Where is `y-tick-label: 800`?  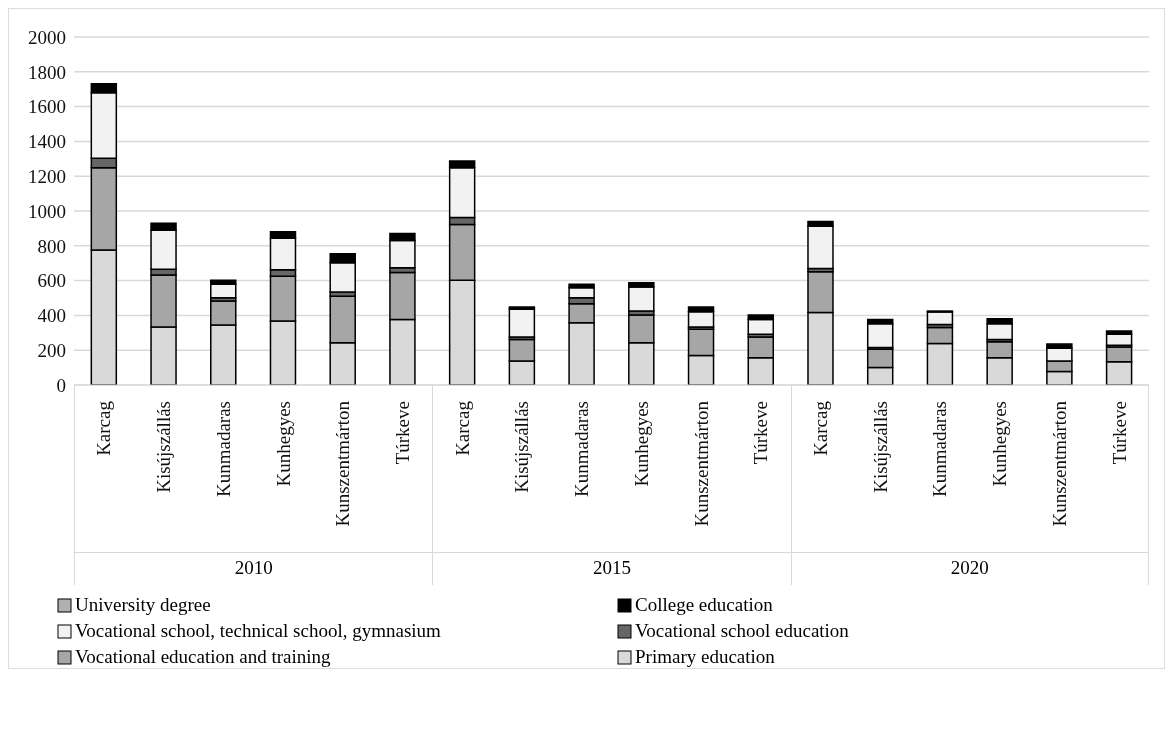 y-tick-label: 800 is located at coordinates (51, 246).